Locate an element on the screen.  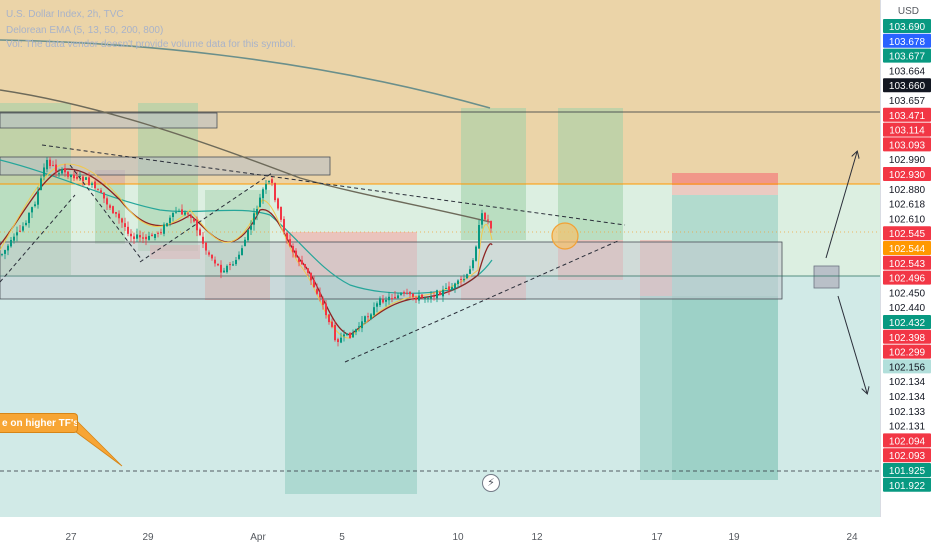
projection-marker-box is located at coordinates (826, 277).